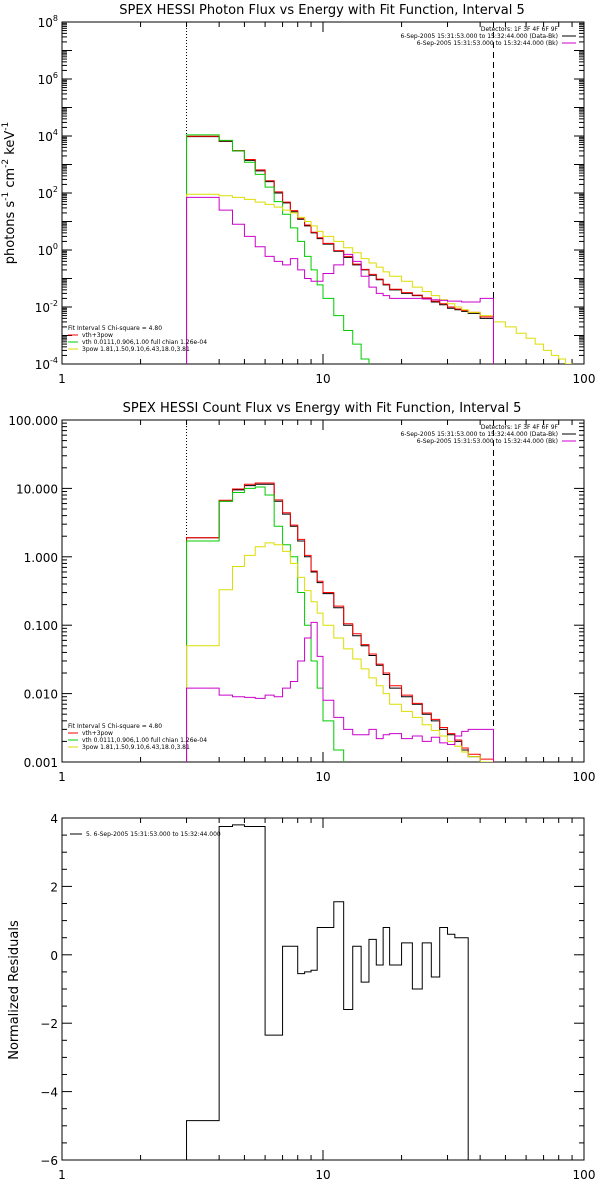  I want to click on count-flux-xtick-label: 10, so click(322, 777).